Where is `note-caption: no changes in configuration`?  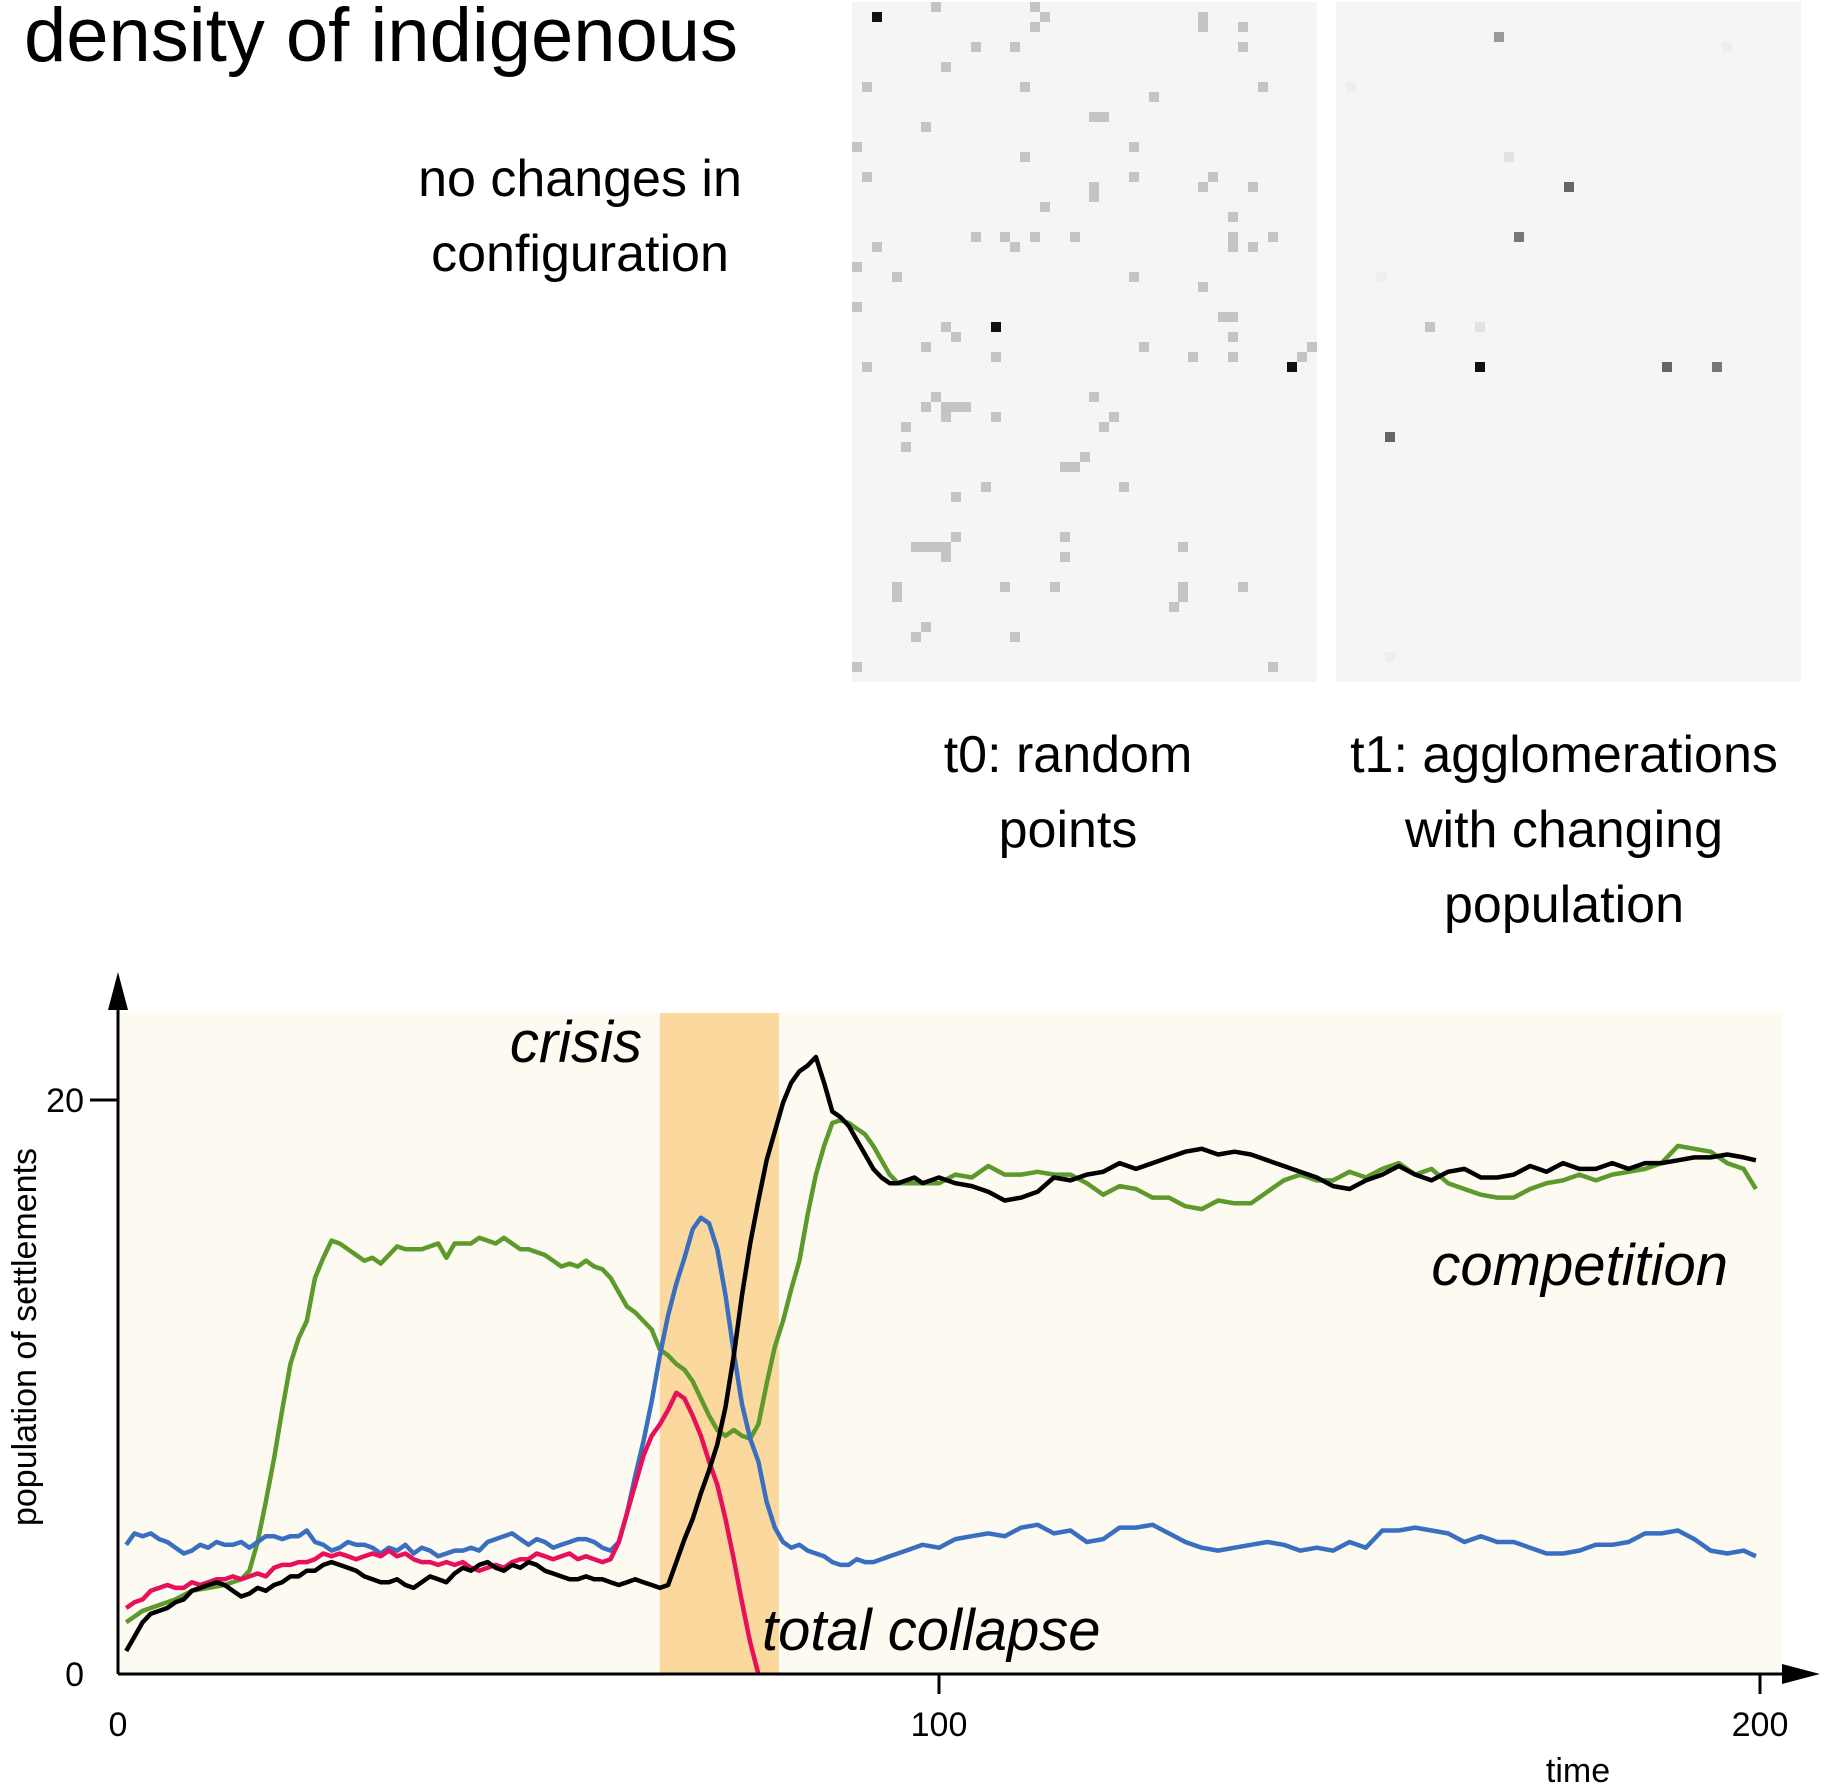 note-caption: no changes in configuration is located at coordinates (580, 217).